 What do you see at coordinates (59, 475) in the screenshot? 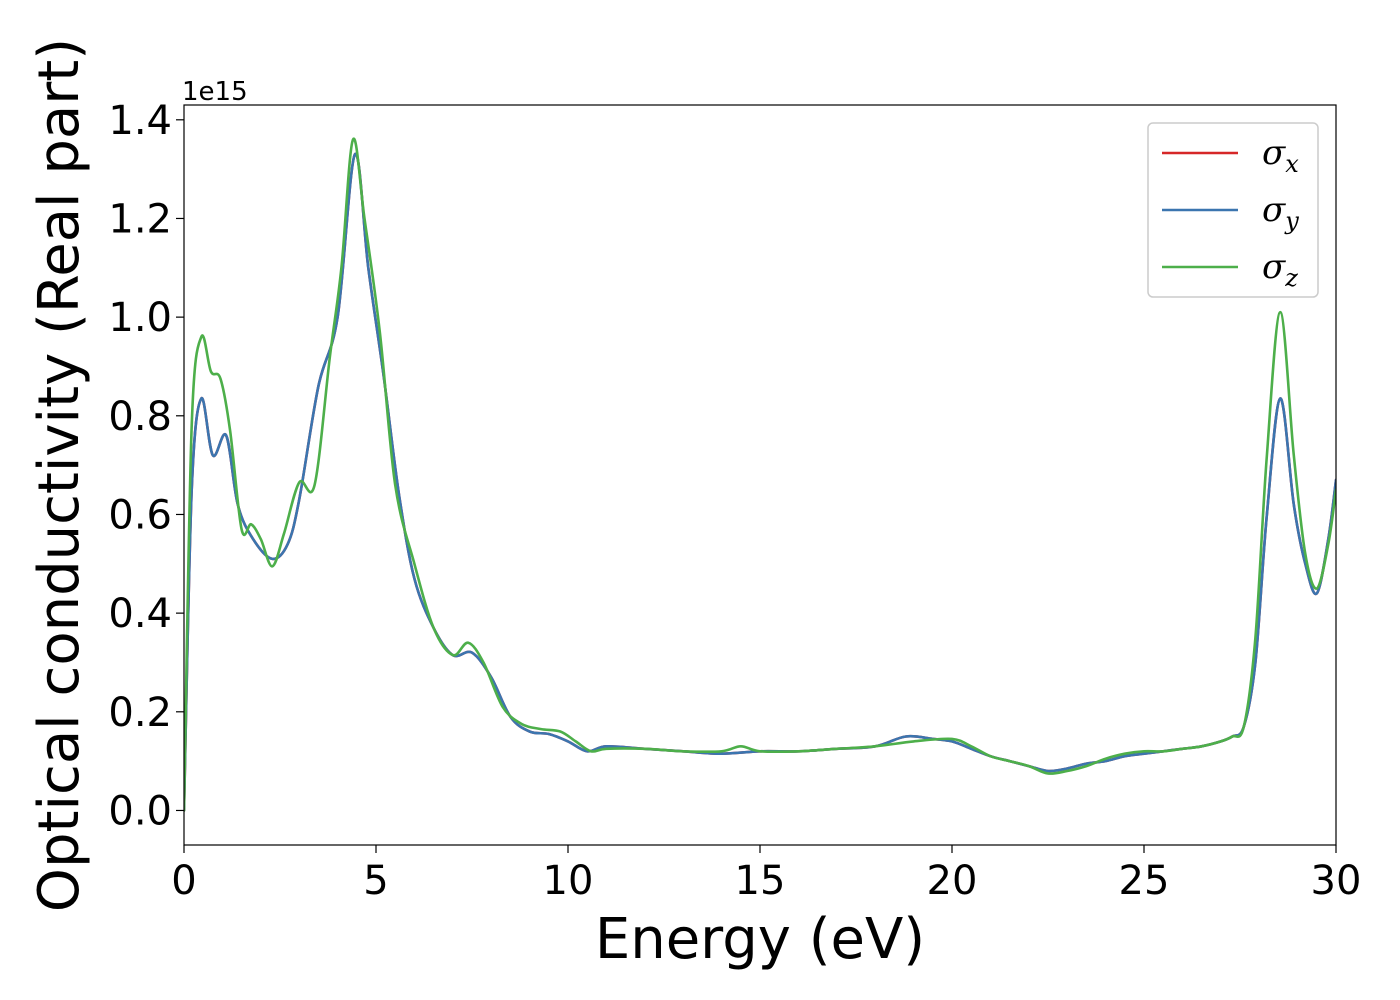
I see `y-axis-label: Optical conductivity (Real part)` at bounding box center [59, 475].